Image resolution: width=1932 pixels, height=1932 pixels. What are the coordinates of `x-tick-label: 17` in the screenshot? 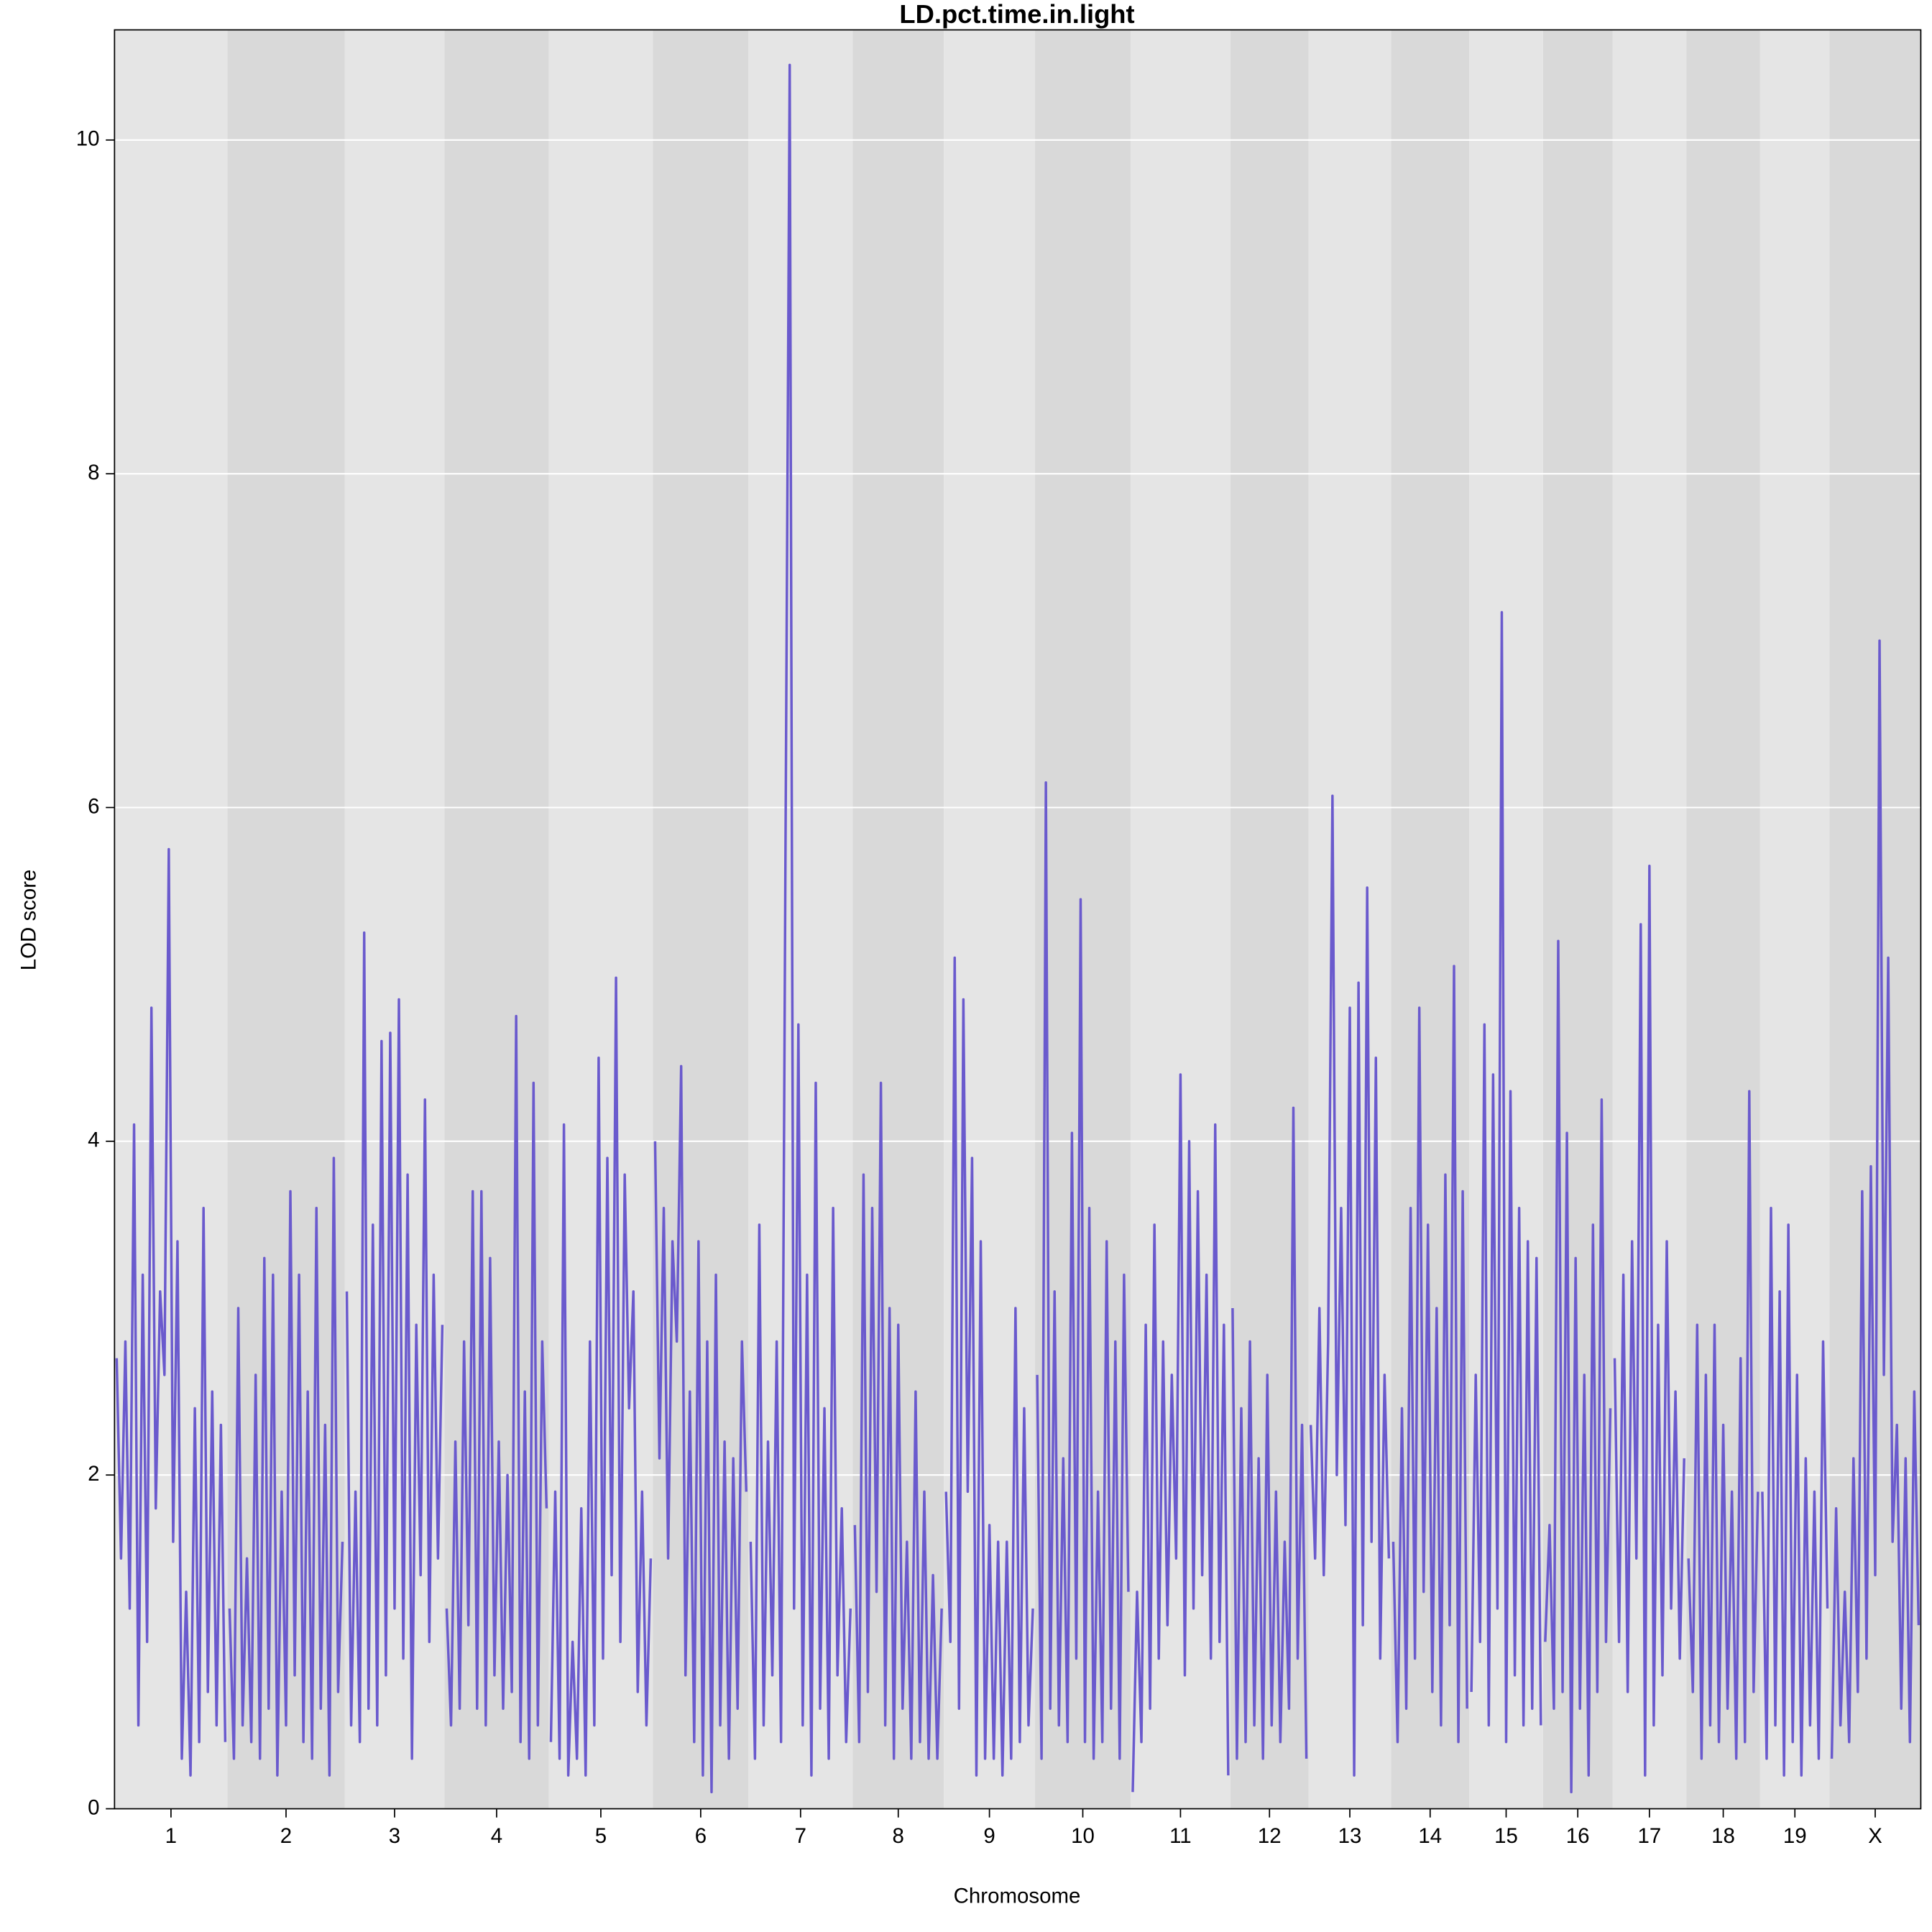 It's located at (1649, 1836).